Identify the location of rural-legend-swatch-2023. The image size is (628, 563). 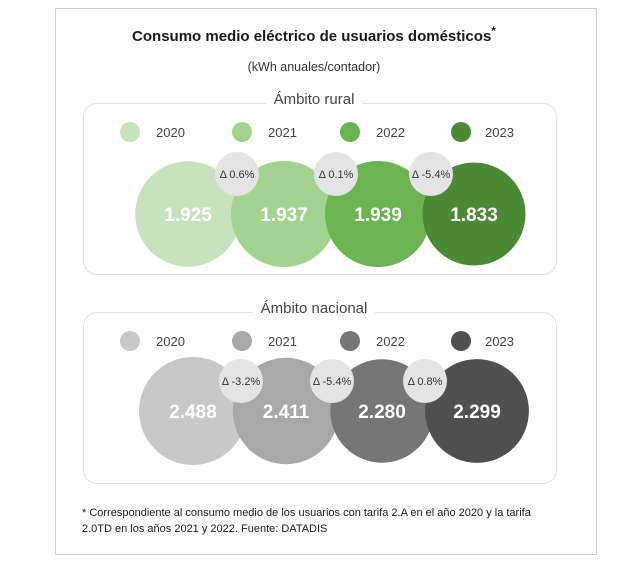
(461, 132).